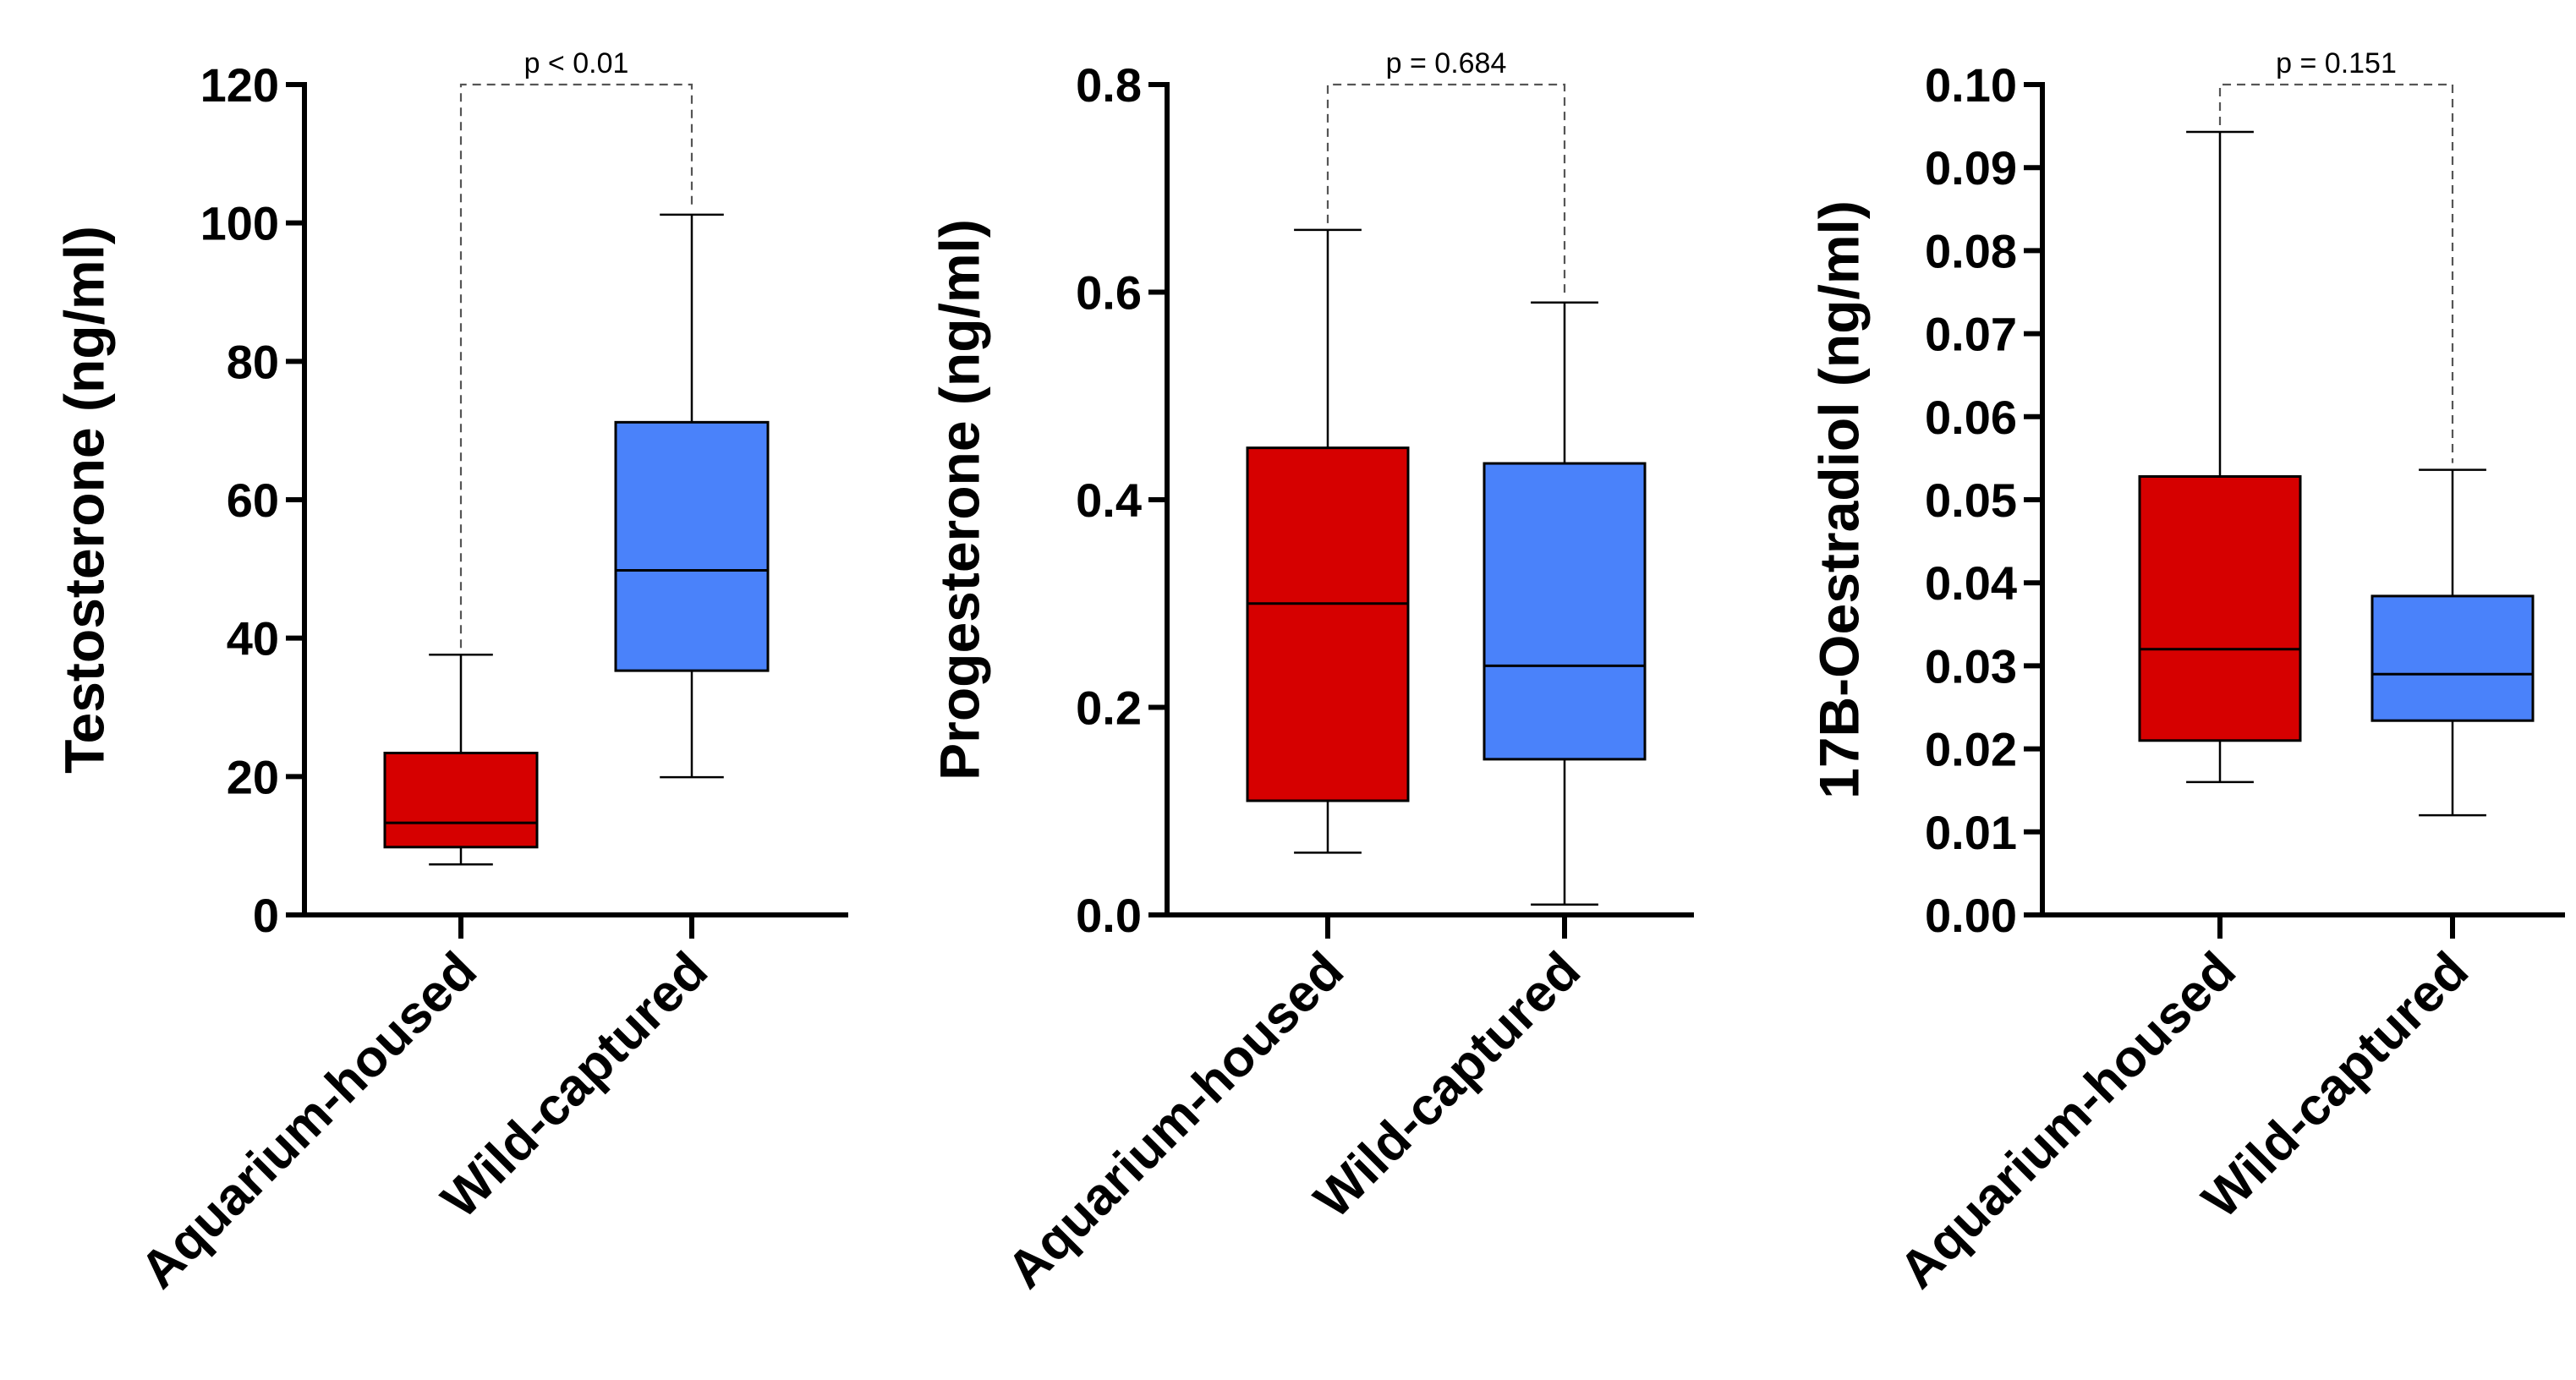 This screenshot has height=1380, width=2576. What do you see at coordinates (1109, 915) in the screenshot?
I see `panel-1-y-tick-label: 0.0` at bounding box center [1109, 915].